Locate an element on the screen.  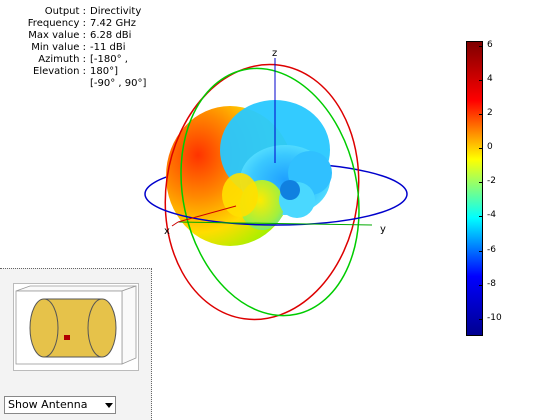
colorbar-tick-label: -6 is located at coordinates (491, 250).